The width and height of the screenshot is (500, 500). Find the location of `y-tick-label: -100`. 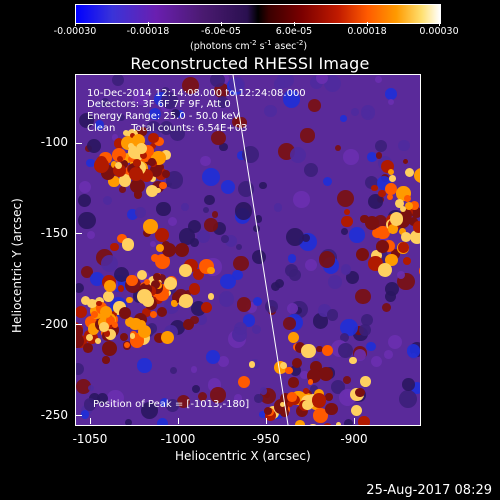

y-tick-label: -100 is located at coordinates (54, 142).